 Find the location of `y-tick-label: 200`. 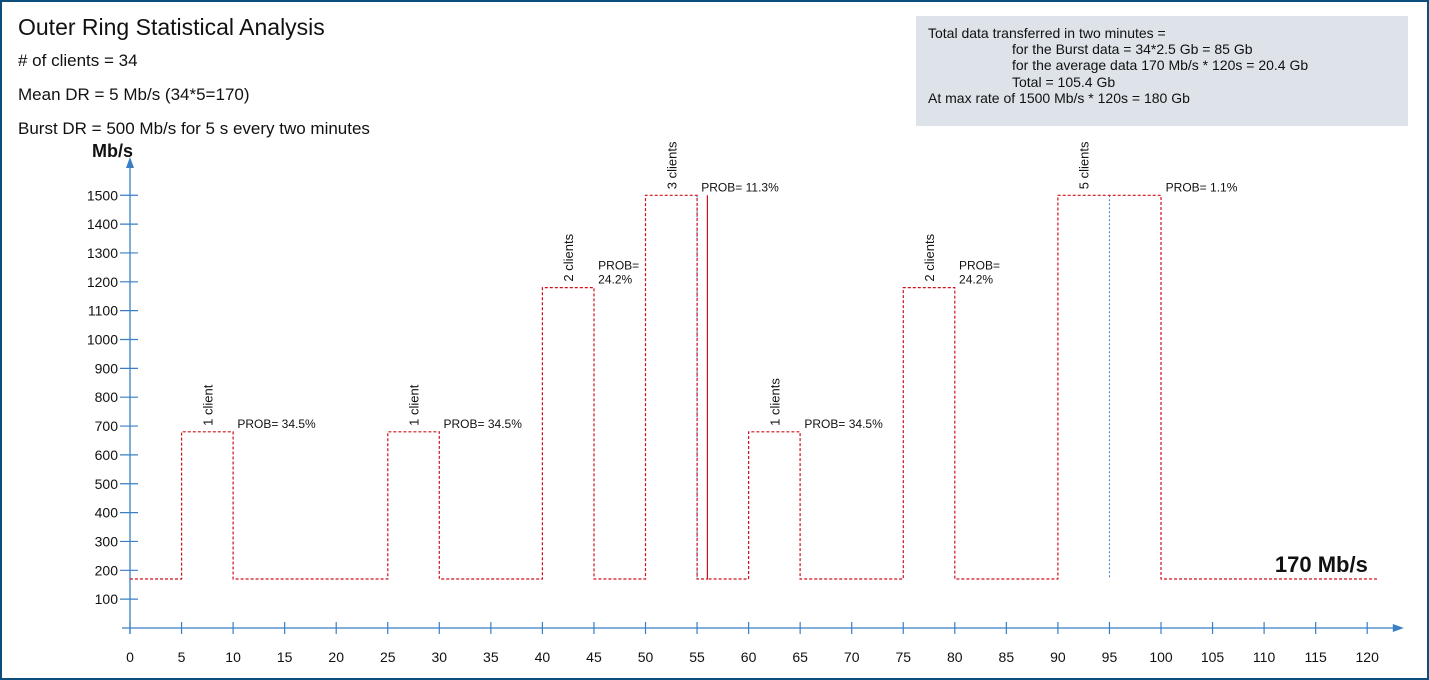

y-tick-label: 200 is located at coordinates (107, 570).